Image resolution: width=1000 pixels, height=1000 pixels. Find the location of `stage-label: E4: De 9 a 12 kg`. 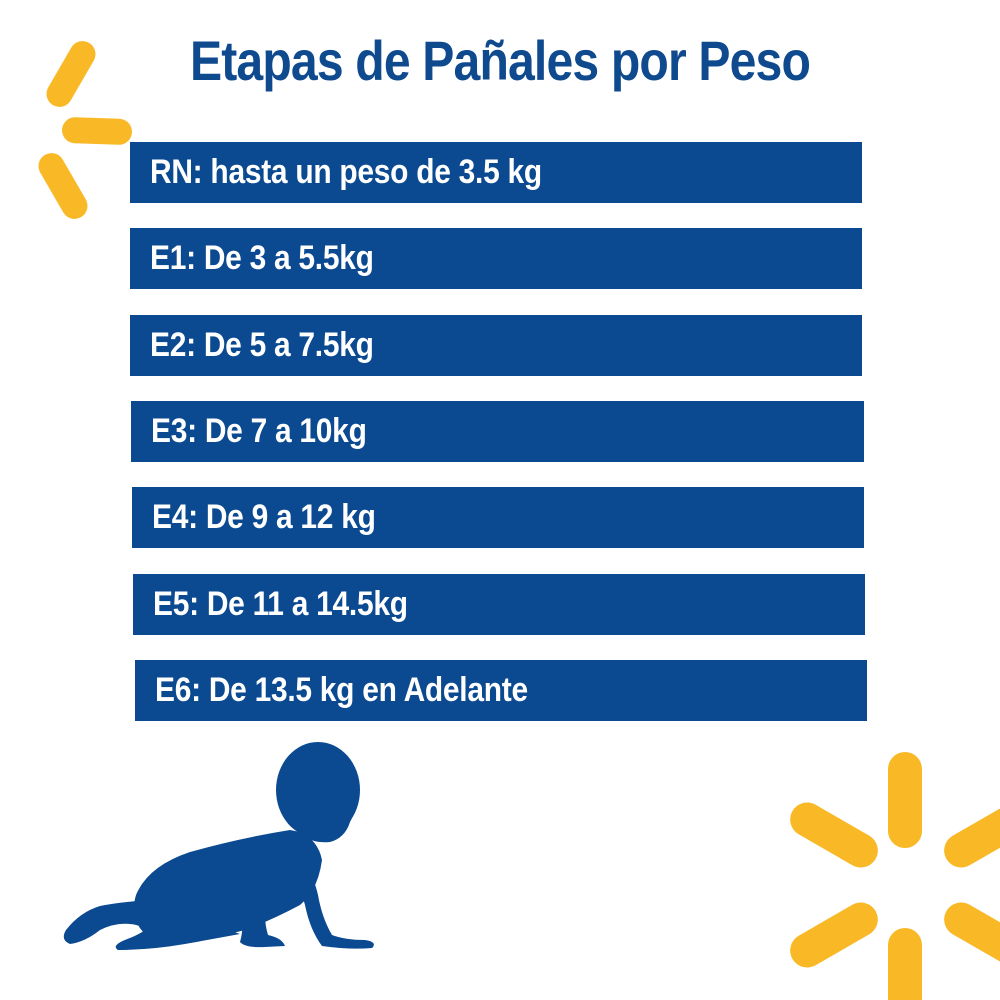

stage-label: E4: De 9 a 12 kg is located at coordinates (264, 517).